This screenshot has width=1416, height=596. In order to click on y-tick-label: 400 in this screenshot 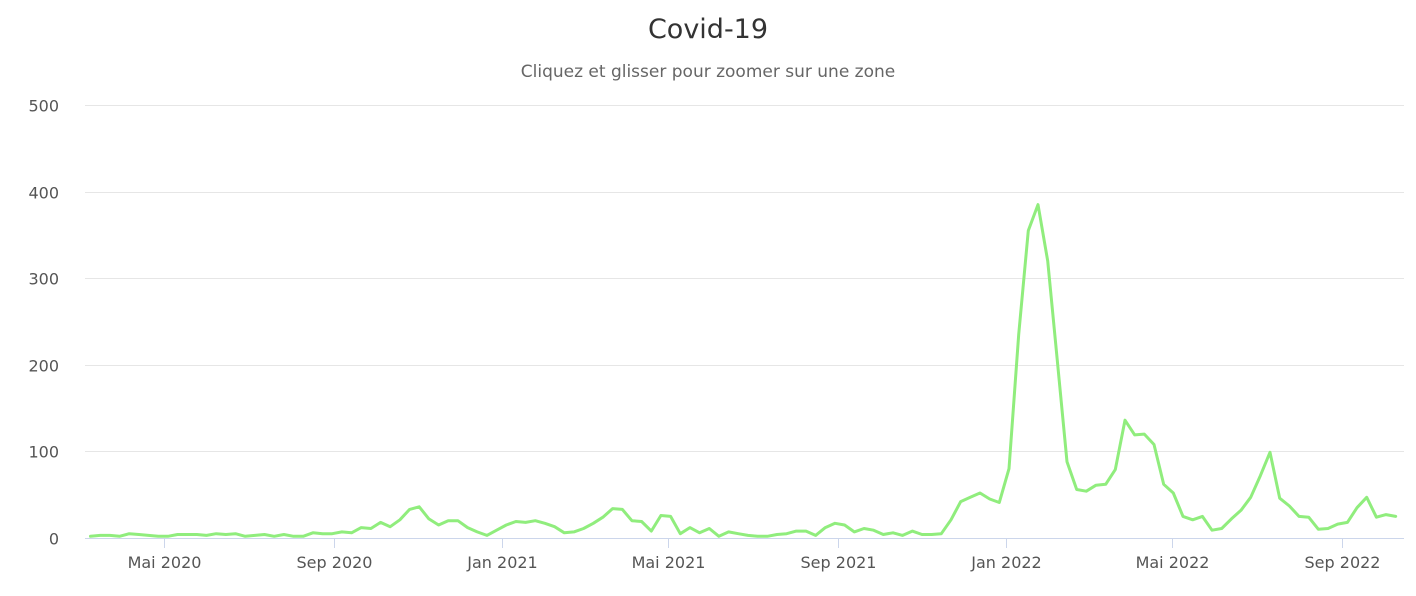, I will do `click(43, 193)`.